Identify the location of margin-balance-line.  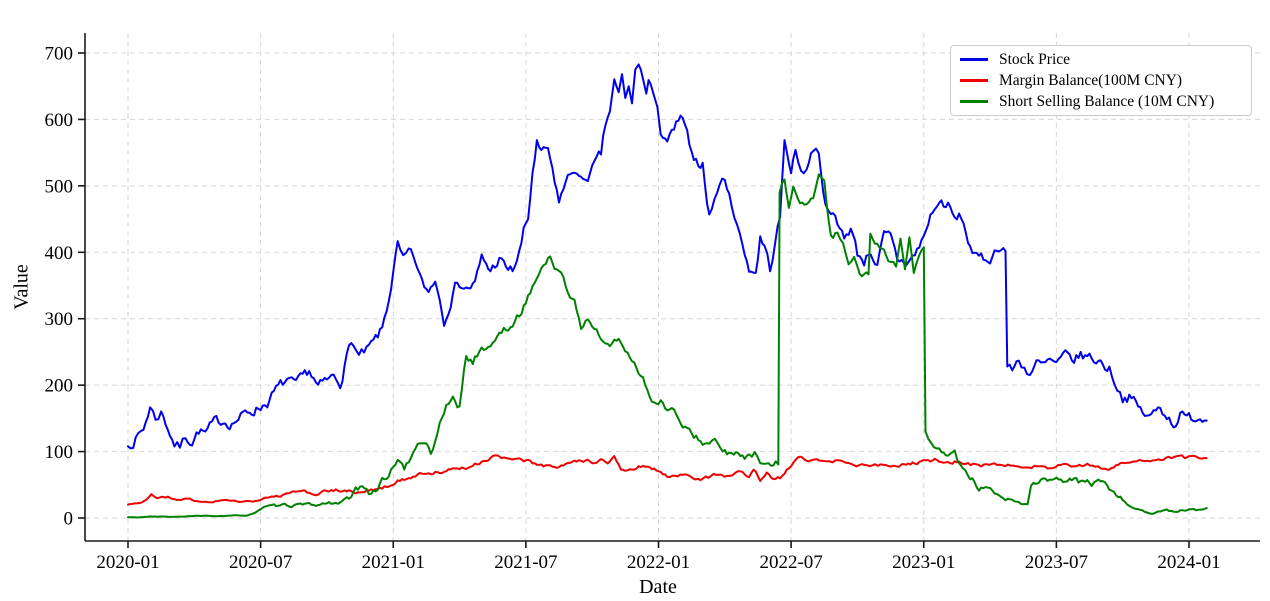
(667, 480).